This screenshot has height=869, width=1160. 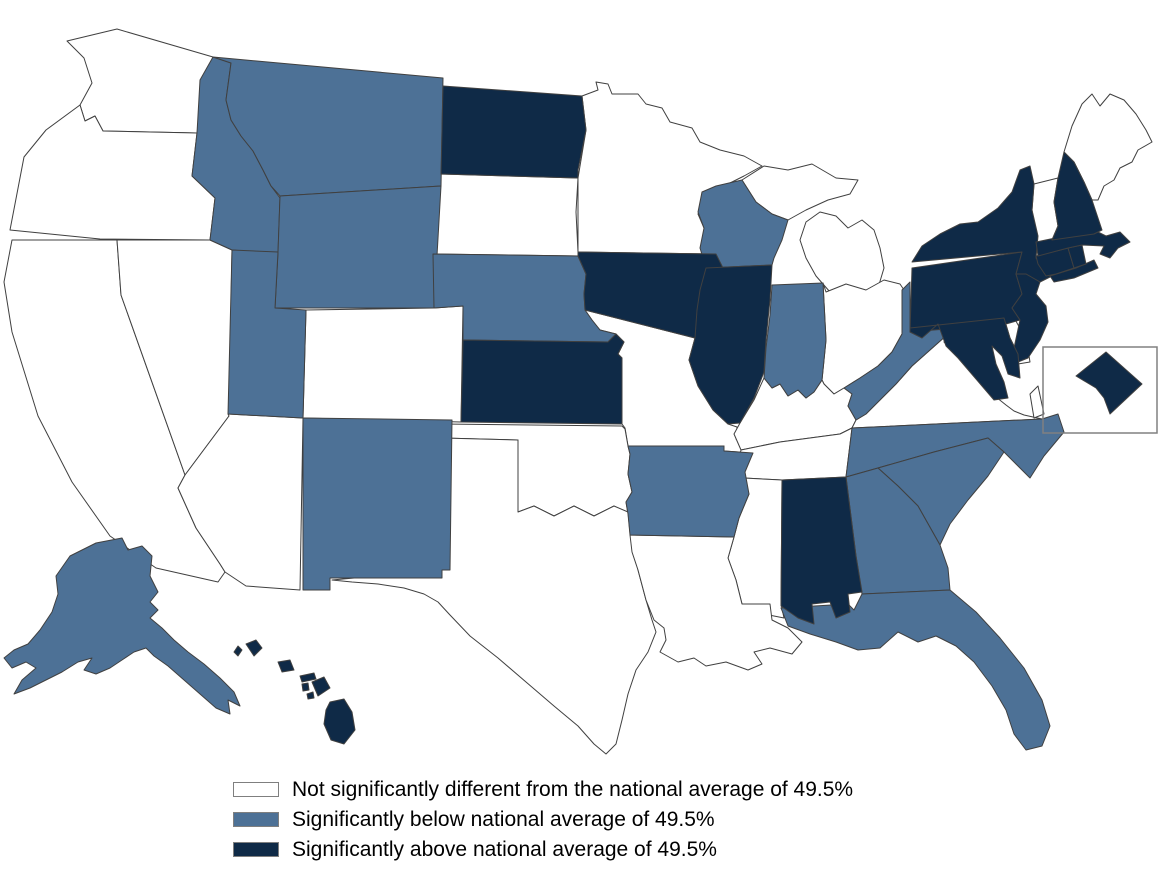 I want to click on dc-inset-box, so click(x=1100, y=390).